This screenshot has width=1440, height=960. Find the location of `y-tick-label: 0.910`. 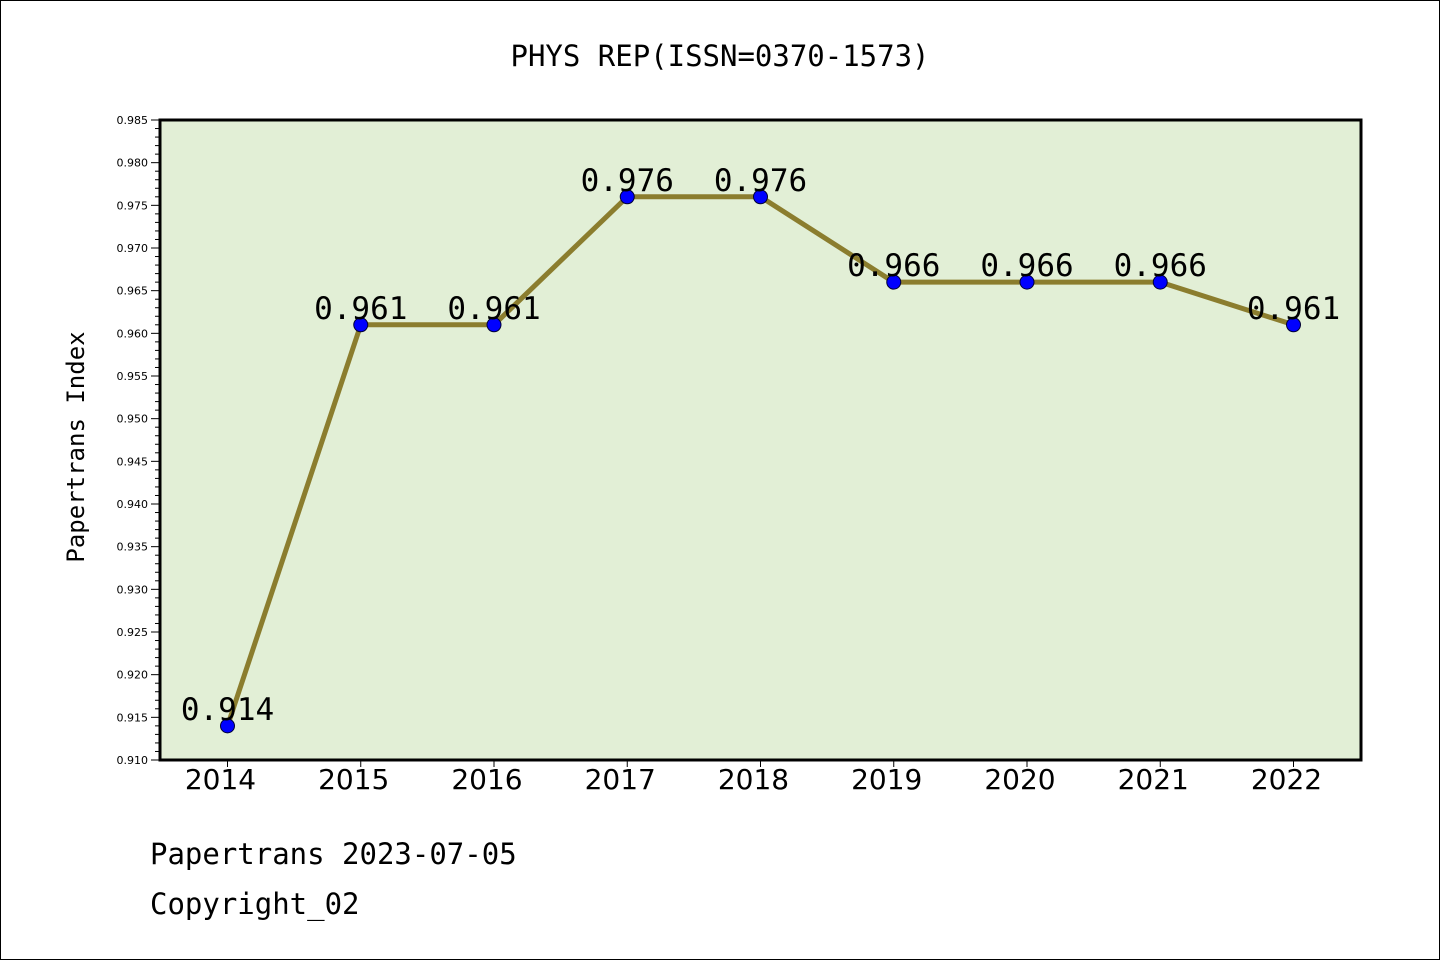

y-tick-label: 0.910 is located at coordinates (133, 760).